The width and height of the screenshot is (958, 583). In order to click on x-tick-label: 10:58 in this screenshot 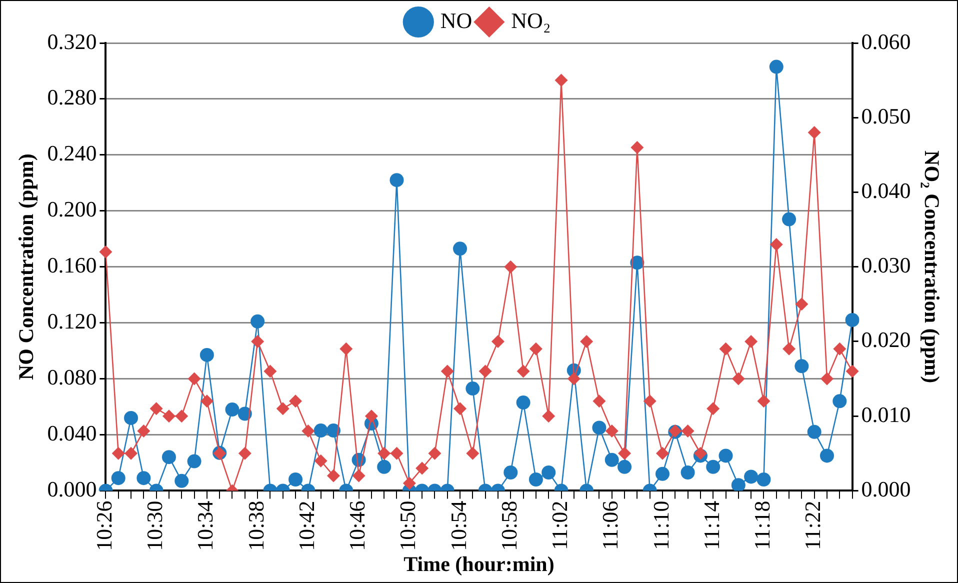, I will do `click(509, 525)`.